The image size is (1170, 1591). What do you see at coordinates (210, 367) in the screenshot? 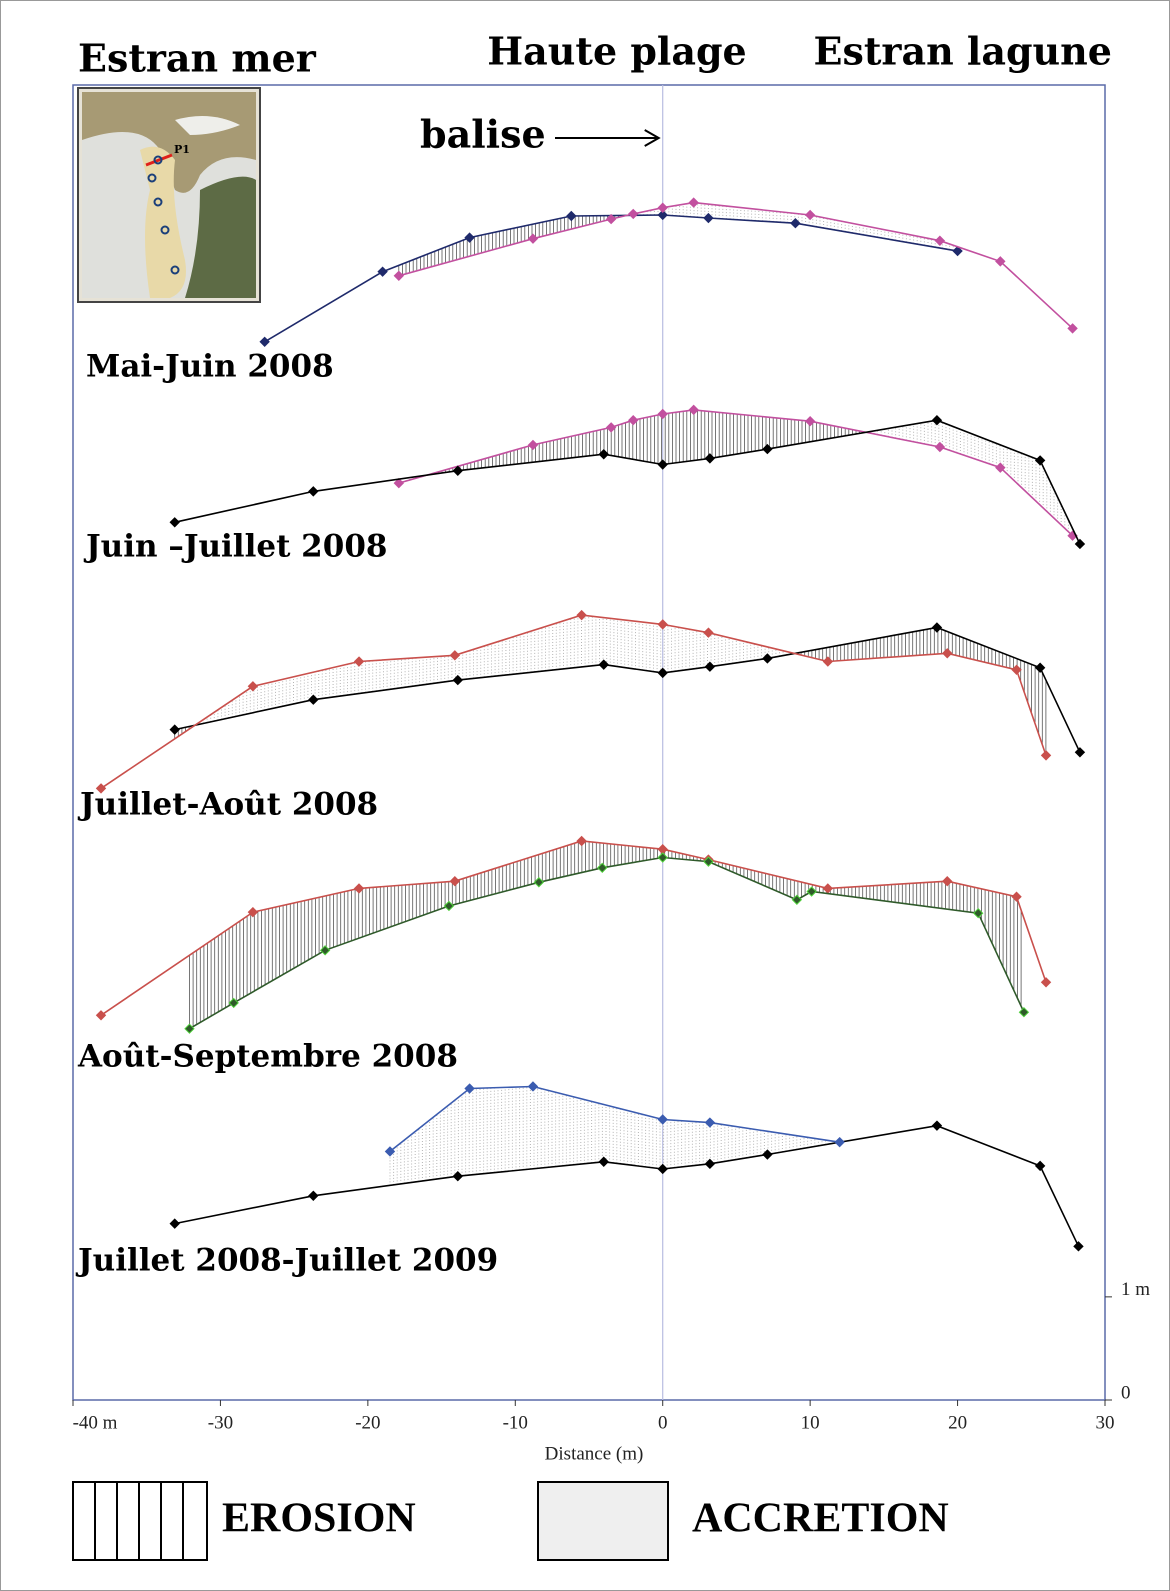
I see `panel-title: Mai-Juin 2008` at bounding box center [210, 367].